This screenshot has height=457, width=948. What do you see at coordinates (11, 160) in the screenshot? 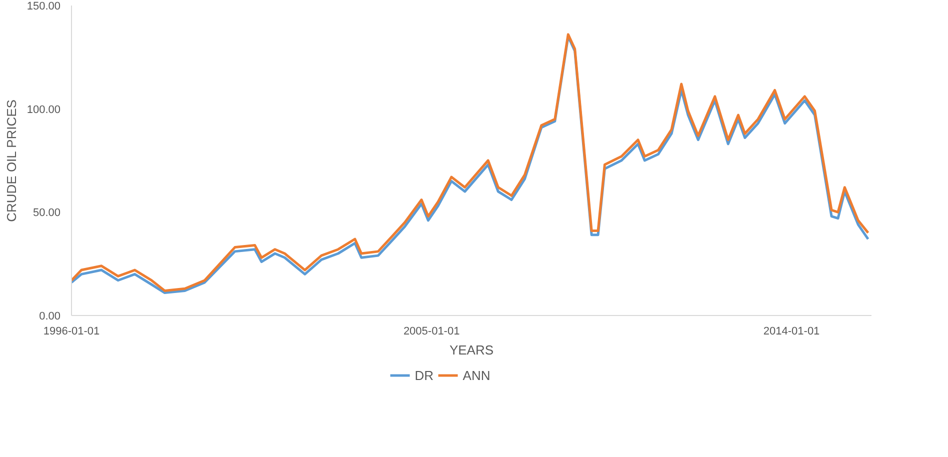
I see `y-axis-title: CRUDE OIL PRICES` at bounding box center [11, 160].